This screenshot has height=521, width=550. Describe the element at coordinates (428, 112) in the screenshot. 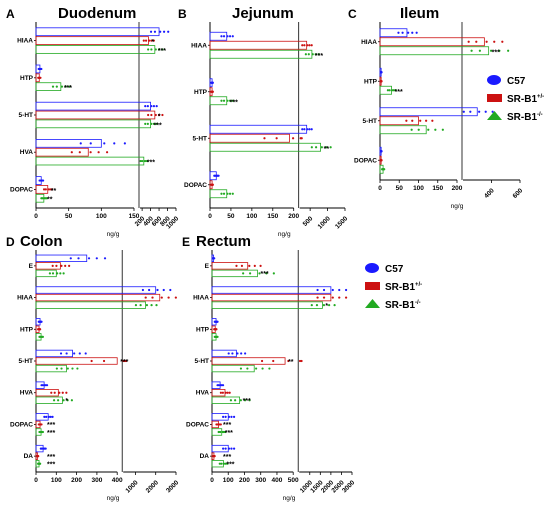

I see `bar-c57` at that location.